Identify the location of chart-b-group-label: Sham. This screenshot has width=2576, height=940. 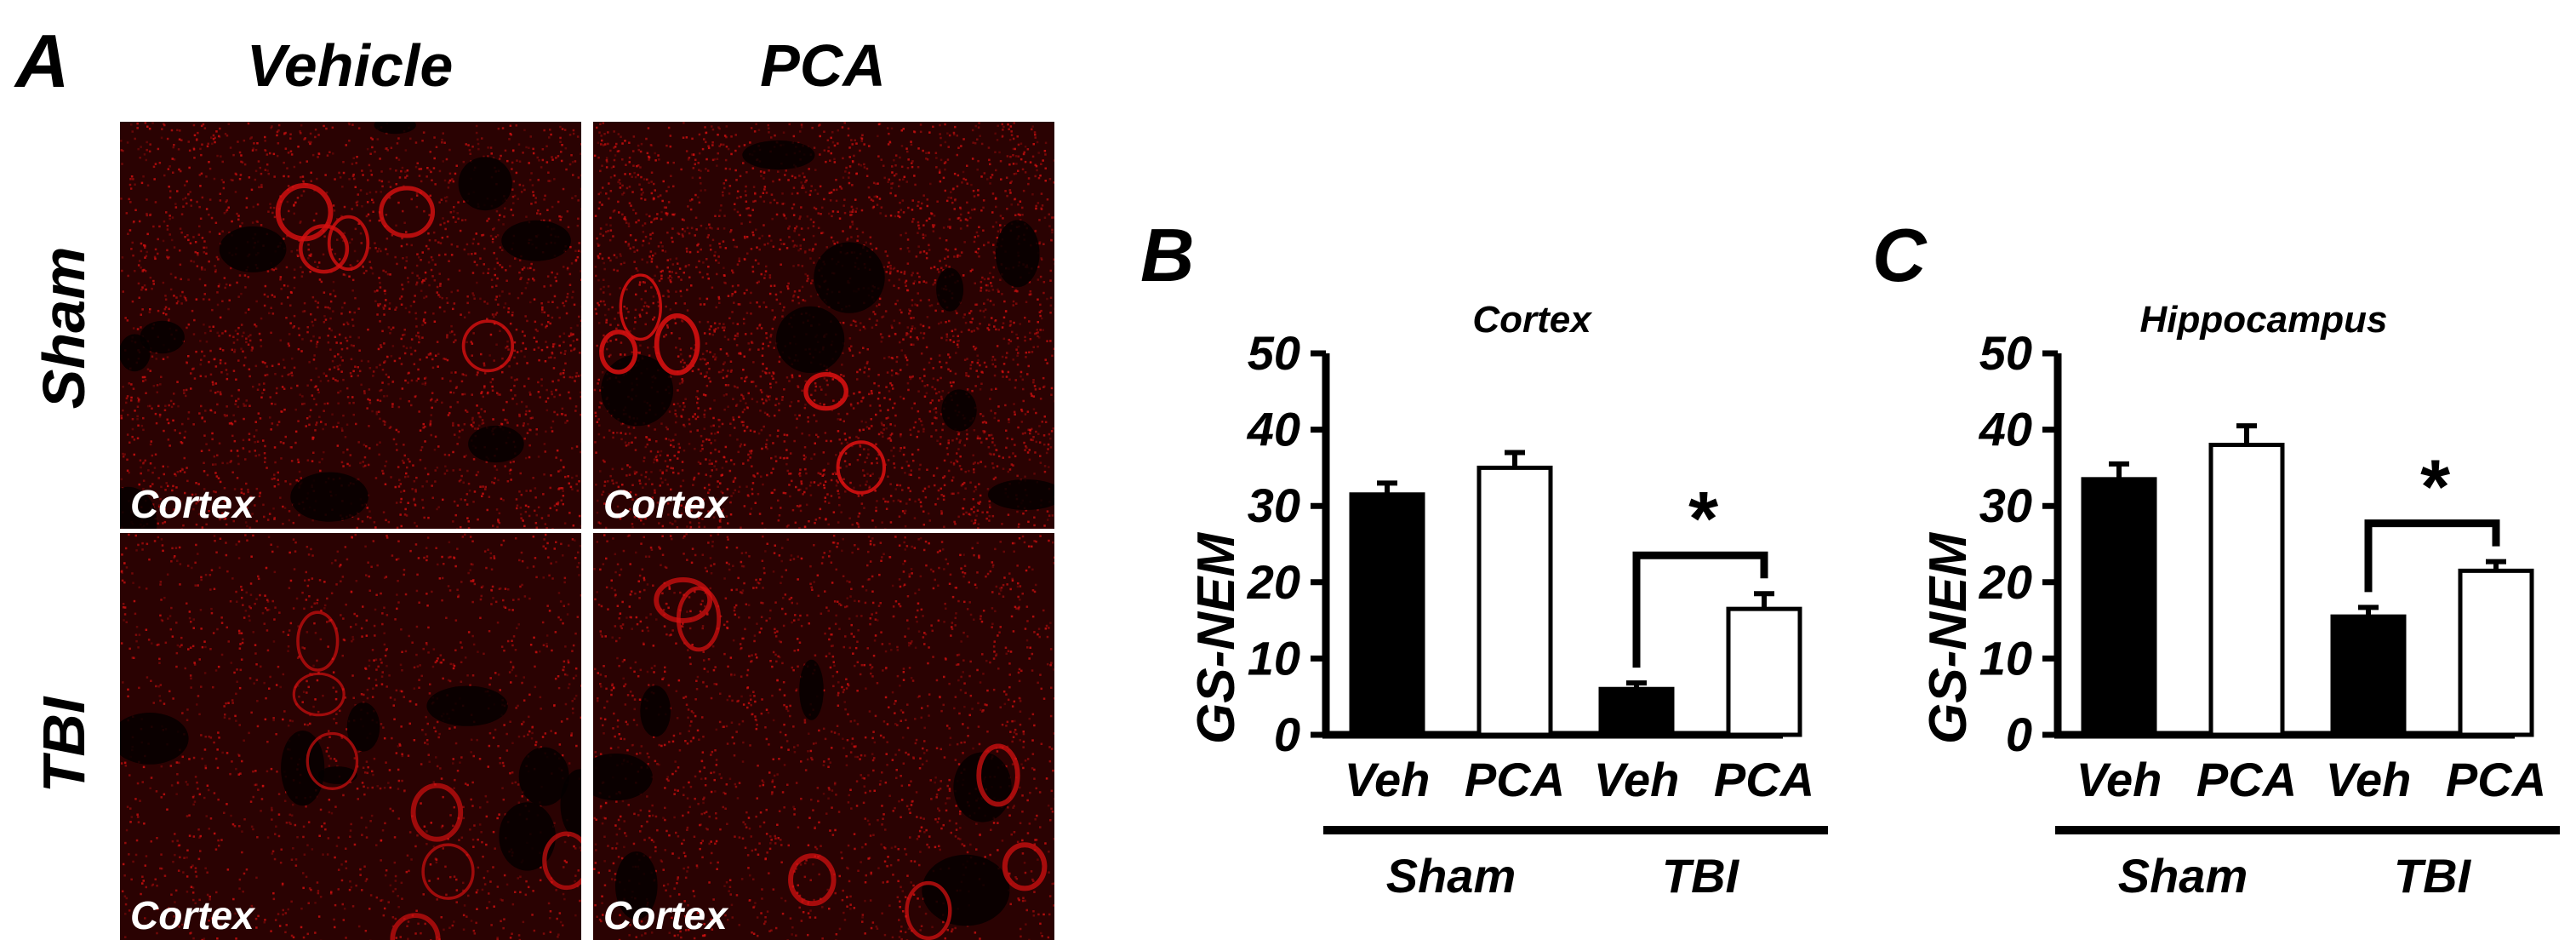
(1451, 876).